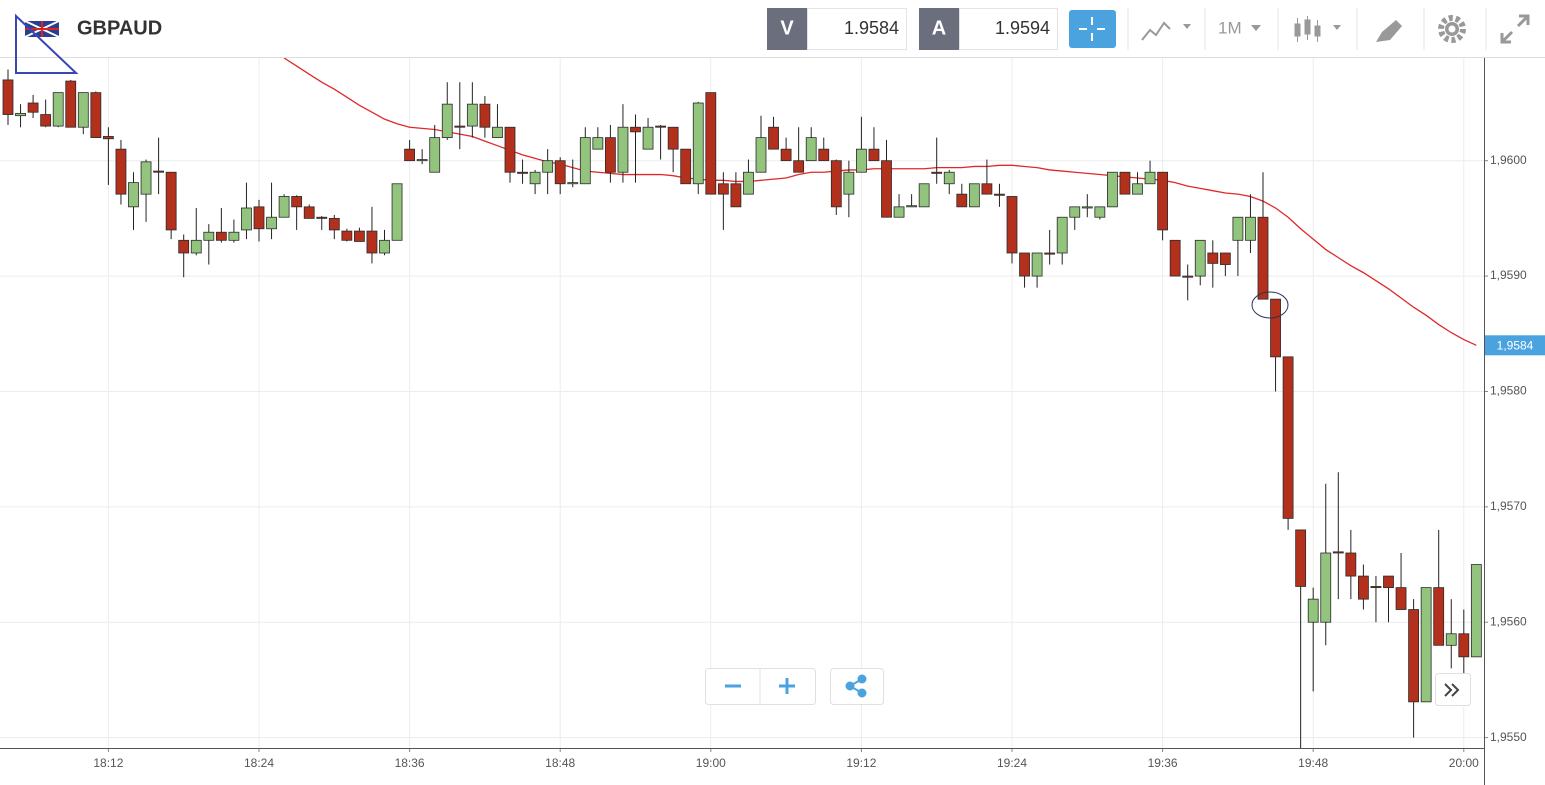 The width and height of the screenshot is (1545, 785). Describe the element at coordinates (787, 686) in the screenshot. I see `zoom-in` at that location.